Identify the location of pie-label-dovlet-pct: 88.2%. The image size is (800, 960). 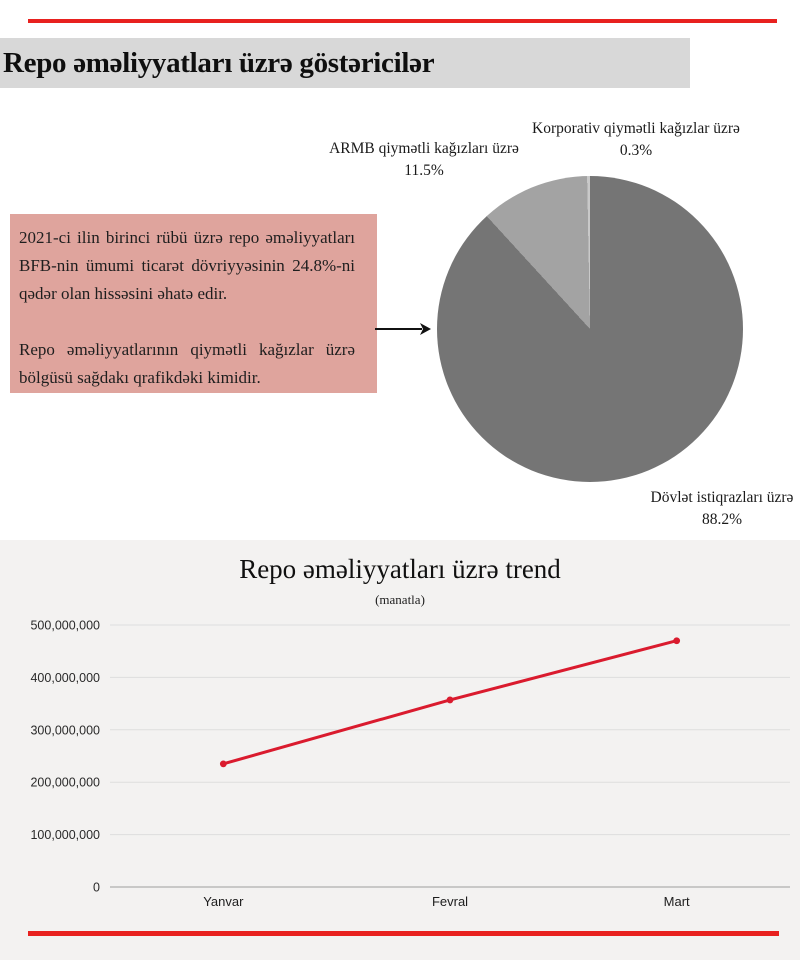
(722, 519).